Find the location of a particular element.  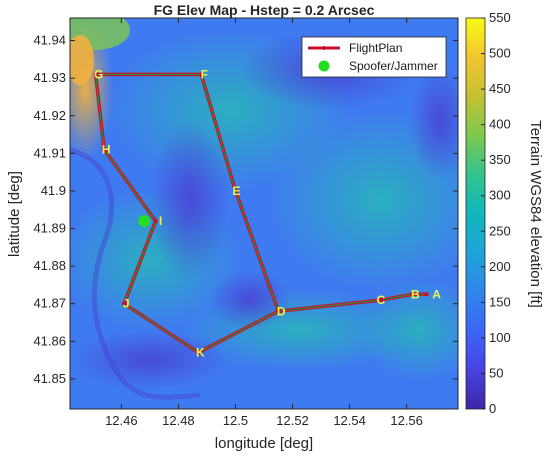

waypoint-label-k: K is located at coordinates (200, 353).